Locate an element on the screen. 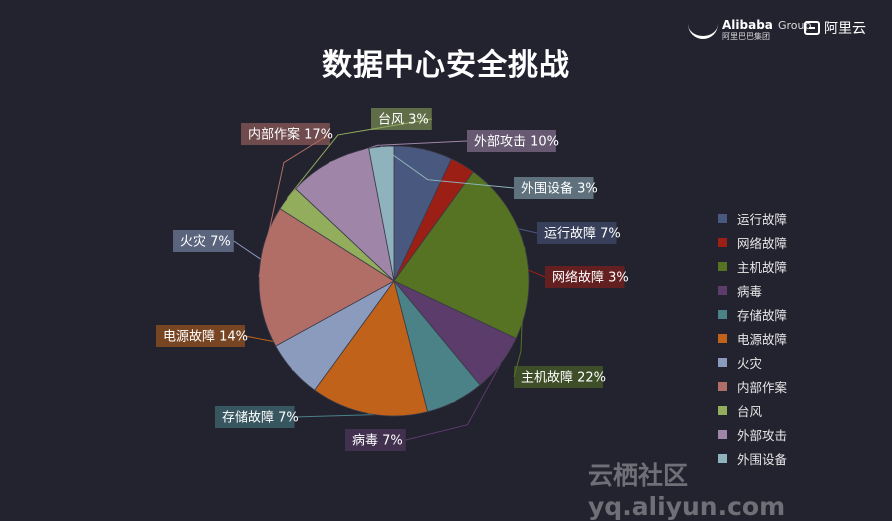 This screenshot has height=521, width=892. chart-title: 数据中心安全挑战 is located at coordinates (446, 65).